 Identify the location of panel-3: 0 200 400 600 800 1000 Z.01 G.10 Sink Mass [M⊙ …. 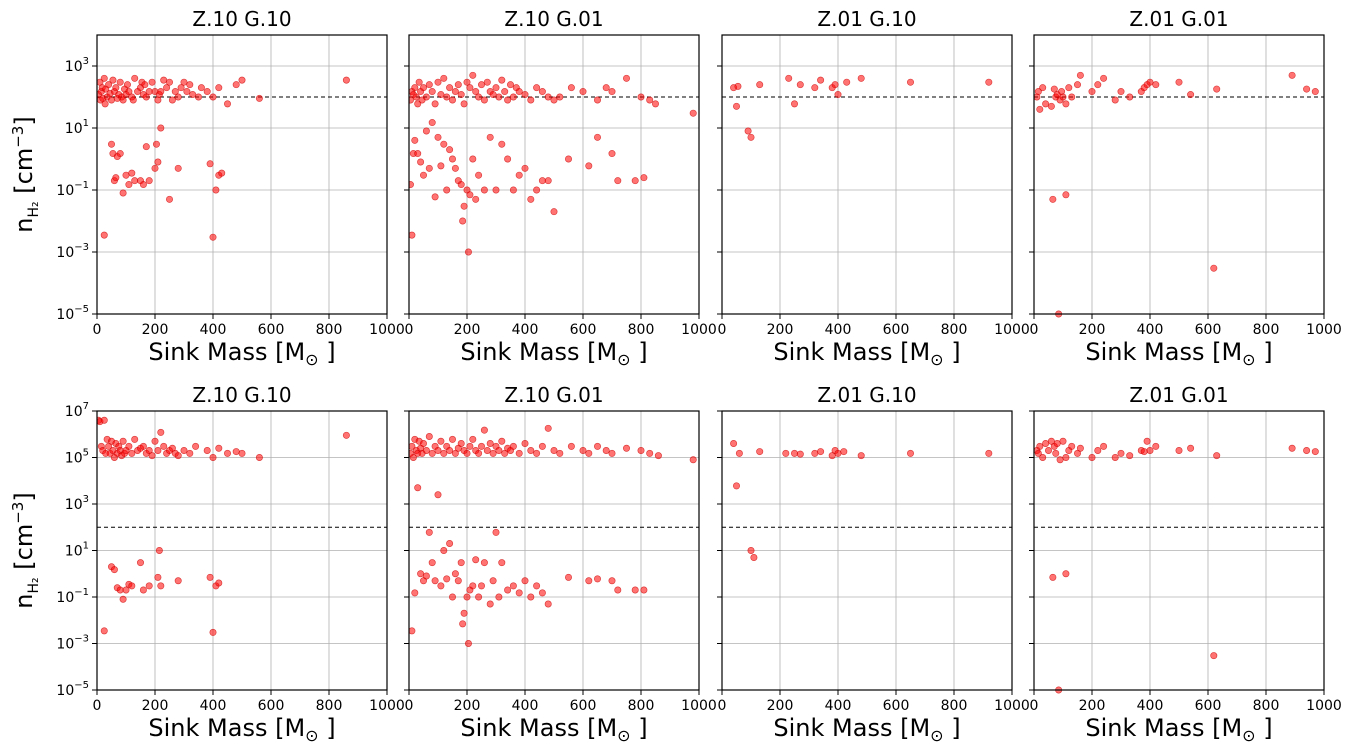
(873, 188).